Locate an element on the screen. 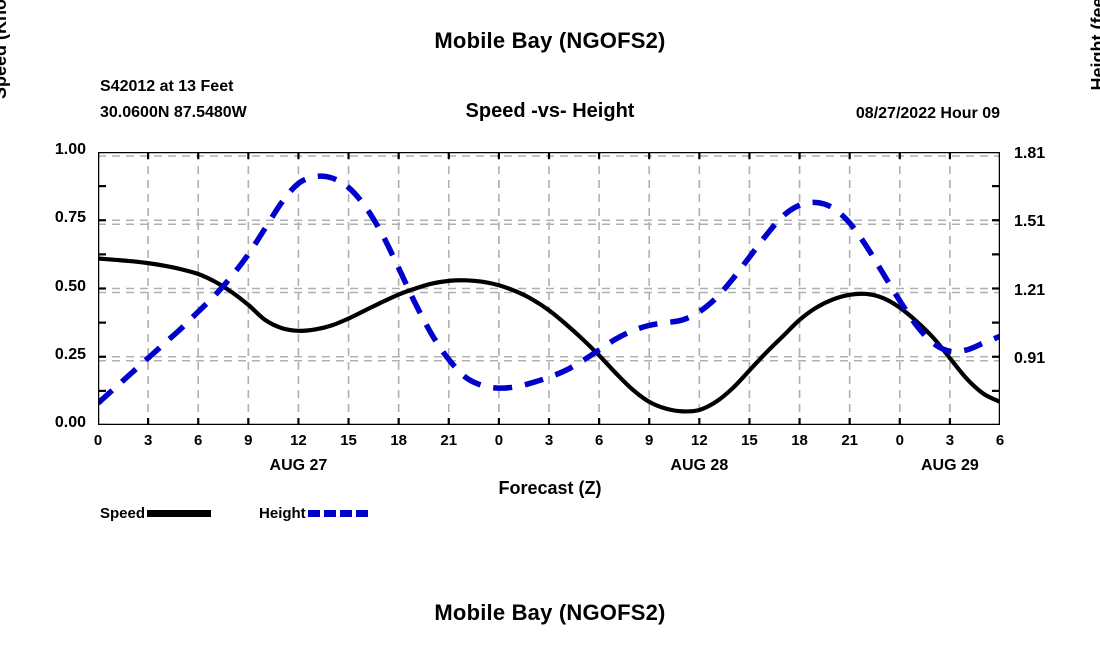  y-tick-label-right: 1.81 is located at coordinates (1030, 153).